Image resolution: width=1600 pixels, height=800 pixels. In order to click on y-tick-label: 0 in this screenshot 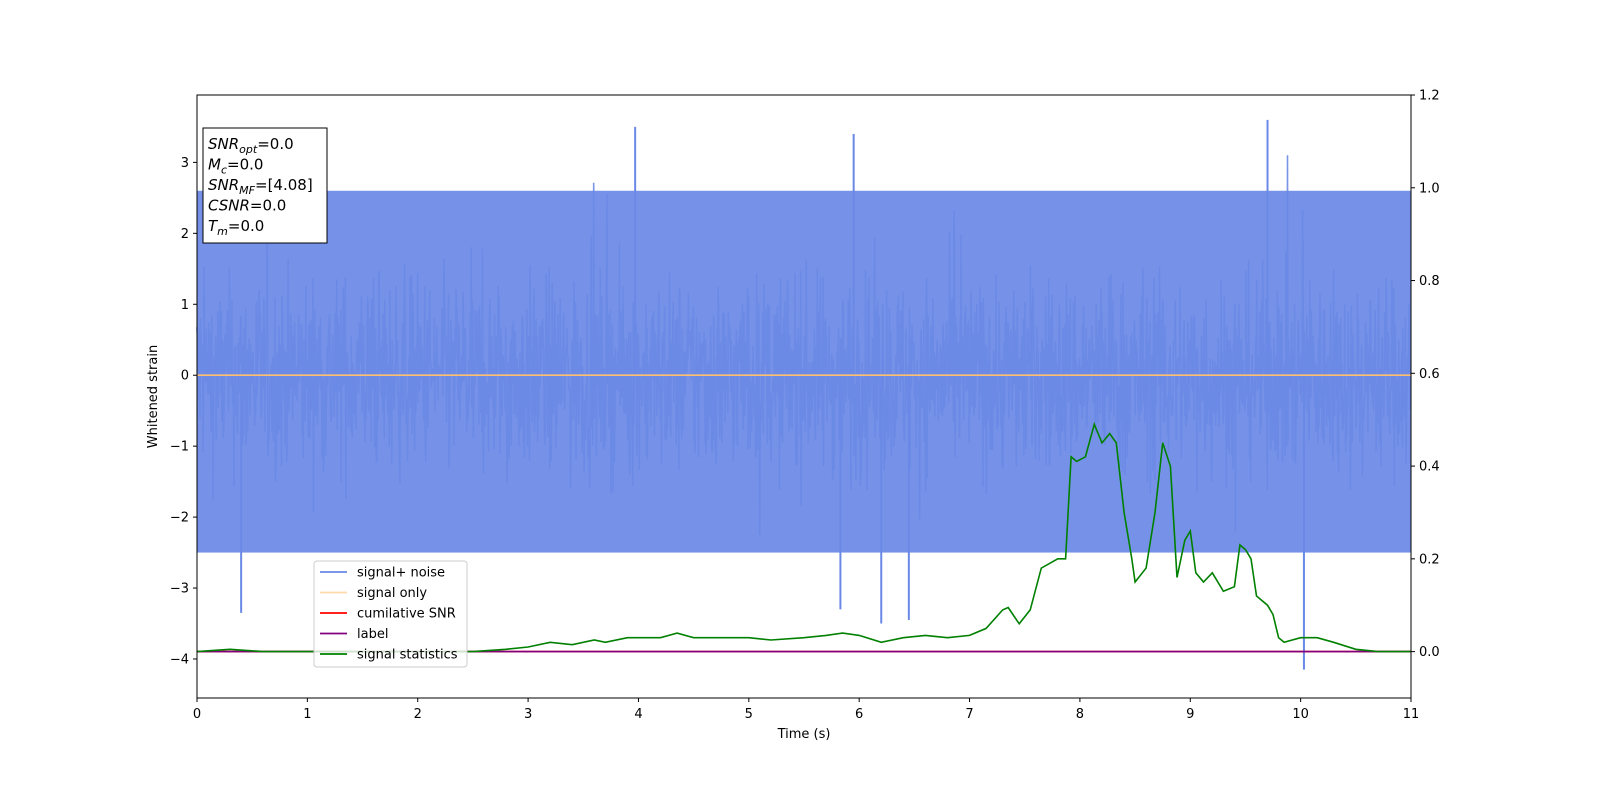, I will do `click(185, 376)`.